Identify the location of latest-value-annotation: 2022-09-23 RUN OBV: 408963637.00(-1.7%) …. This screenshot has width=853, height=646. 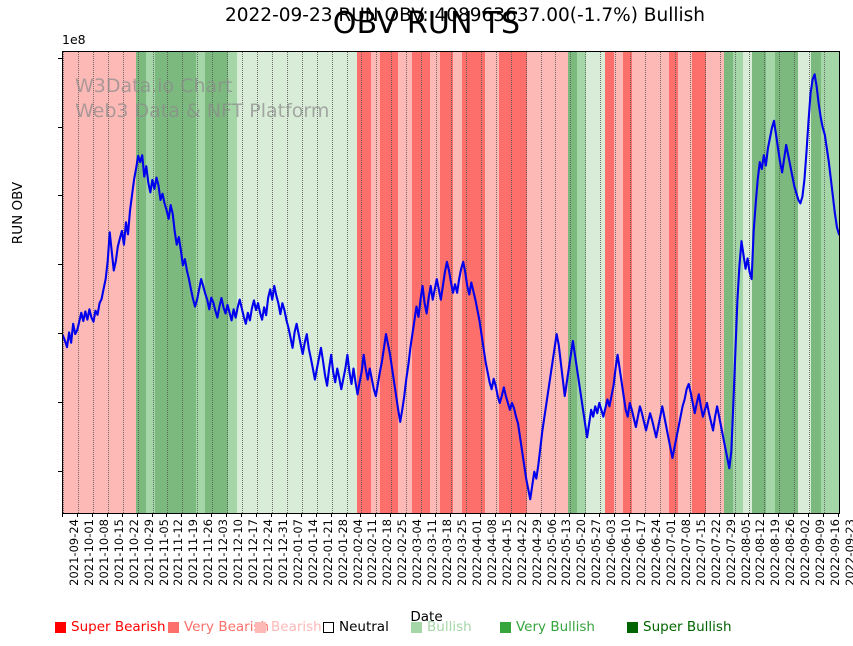
(465, 15).